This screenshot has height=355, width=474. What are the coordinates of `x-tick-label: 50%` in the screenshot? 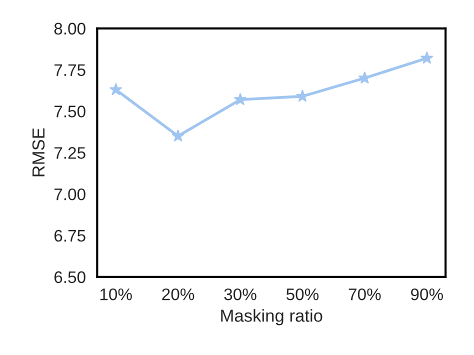 It's located at (302, 294).